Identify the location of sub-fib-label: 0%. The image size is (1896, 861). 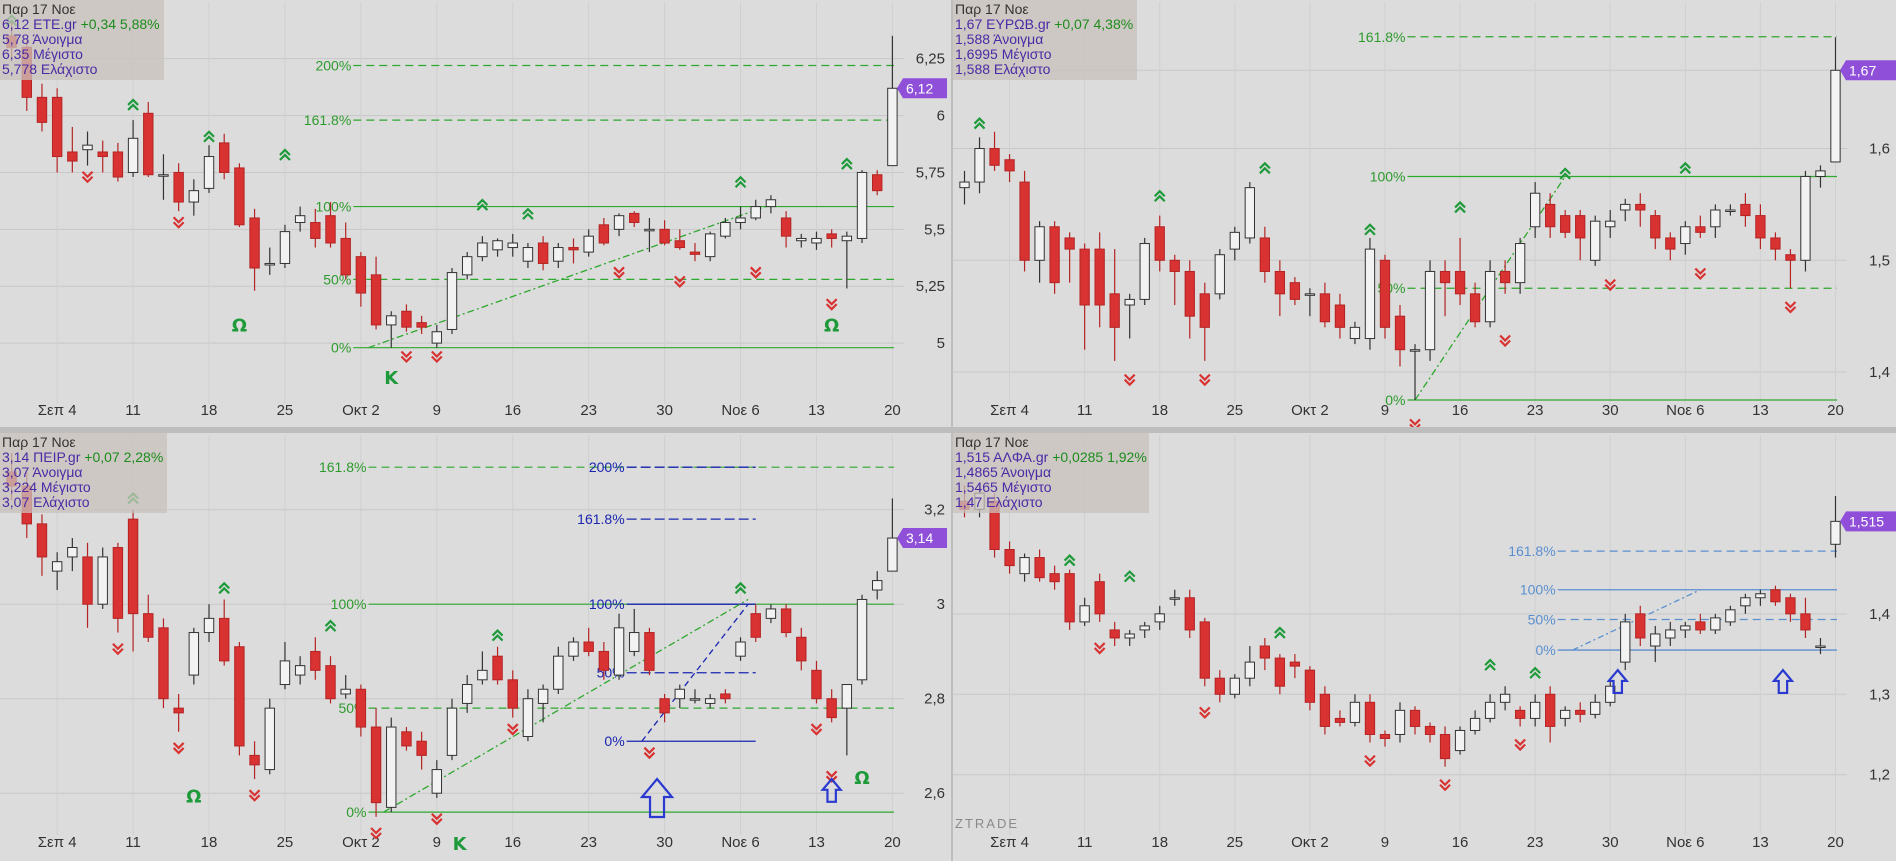
(614, 741).